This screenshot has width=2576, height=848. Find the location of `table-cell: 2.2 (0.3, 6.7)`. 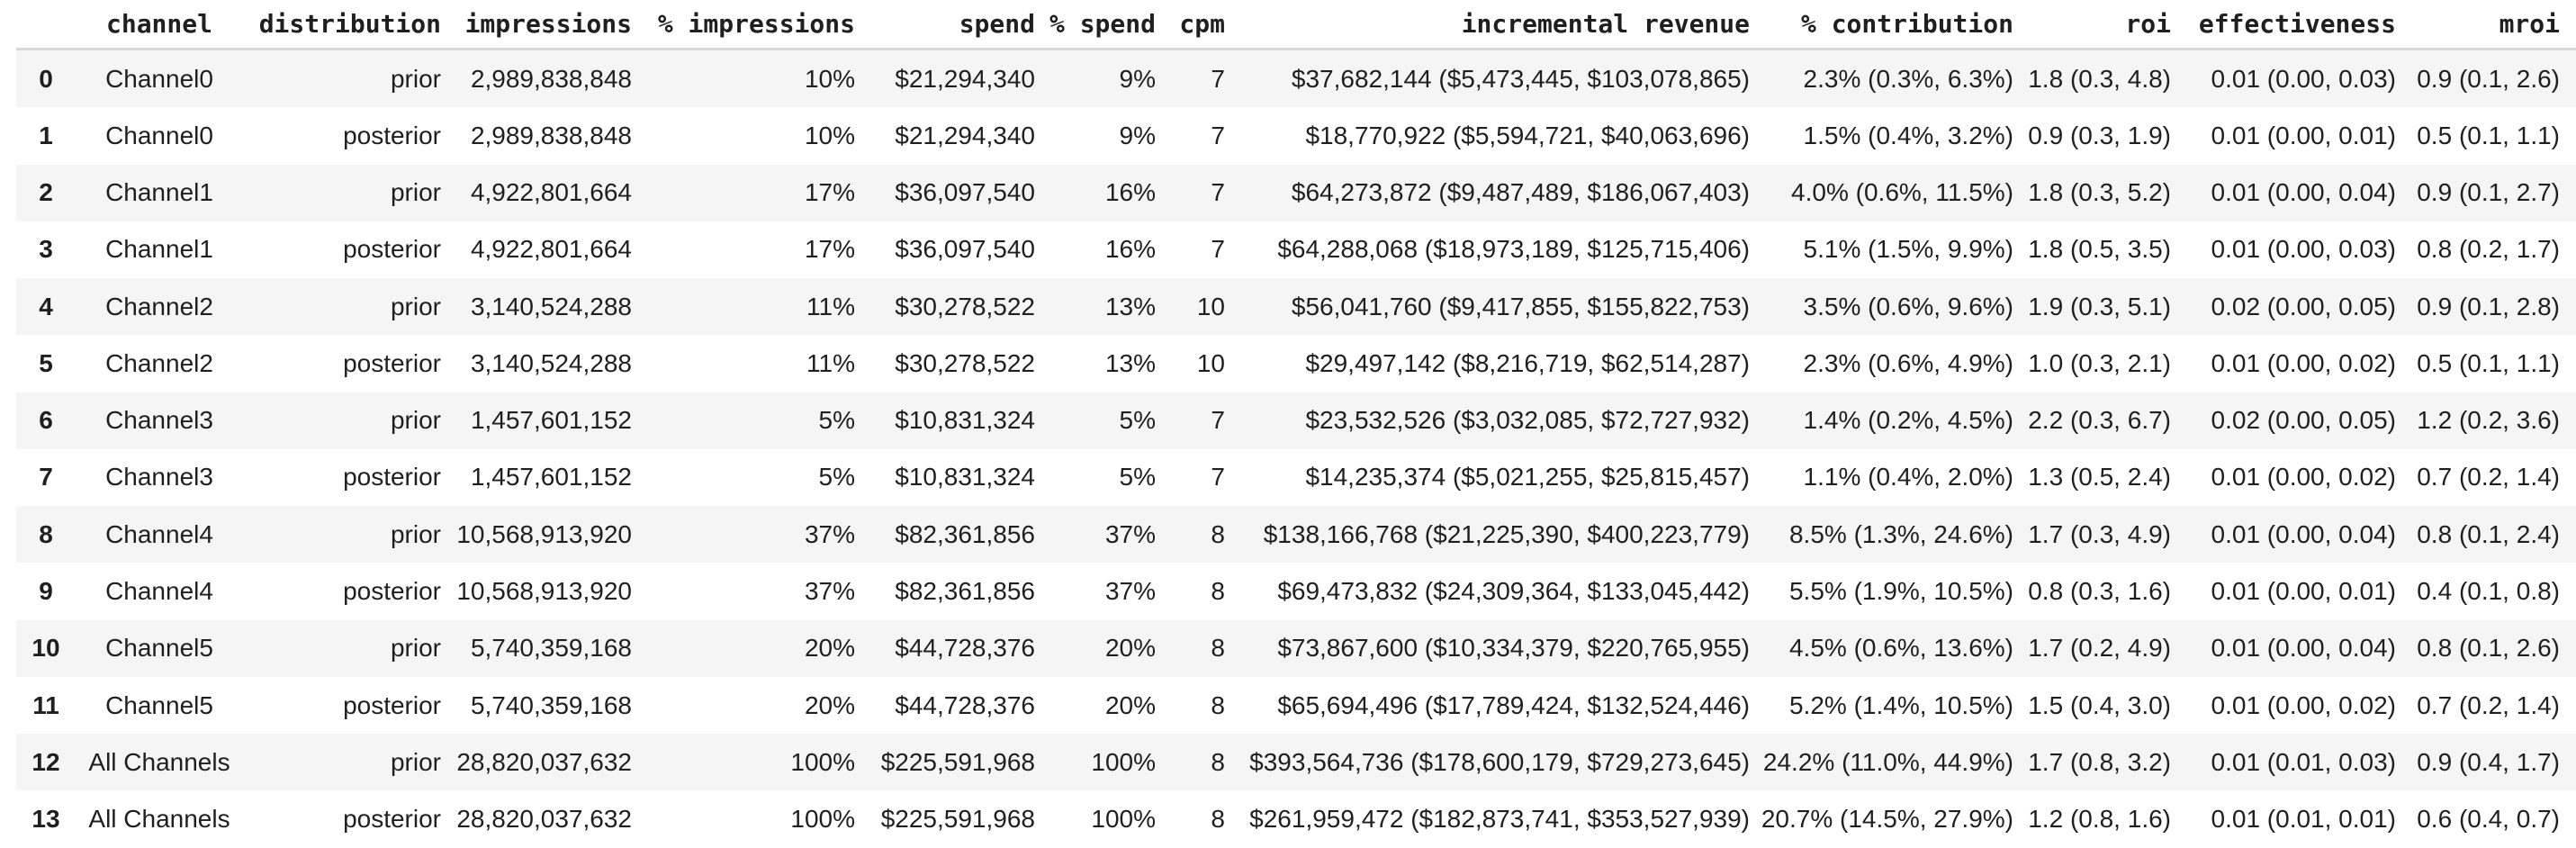

table-cell: 2.2 (0.3, 6.7) is located at coordinates (2099, 421).